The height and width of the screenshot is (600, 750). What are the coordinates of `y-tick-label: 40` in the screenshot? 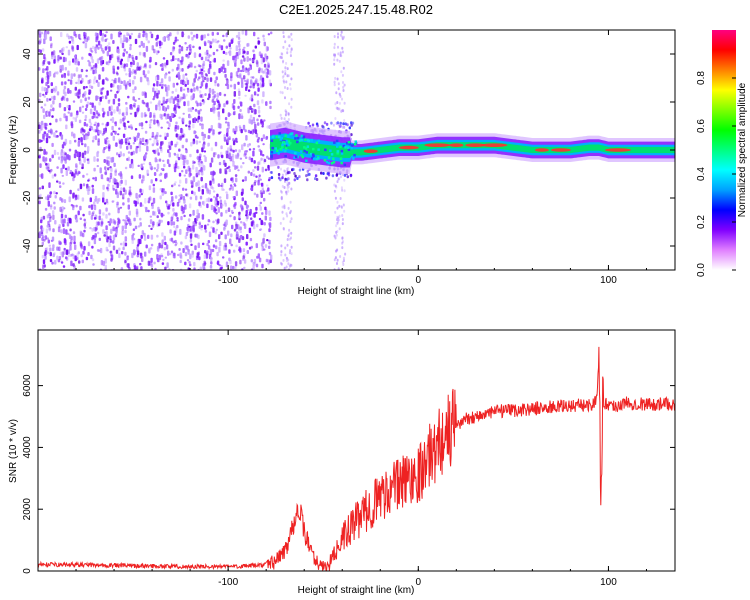 It's located at (27, 54).